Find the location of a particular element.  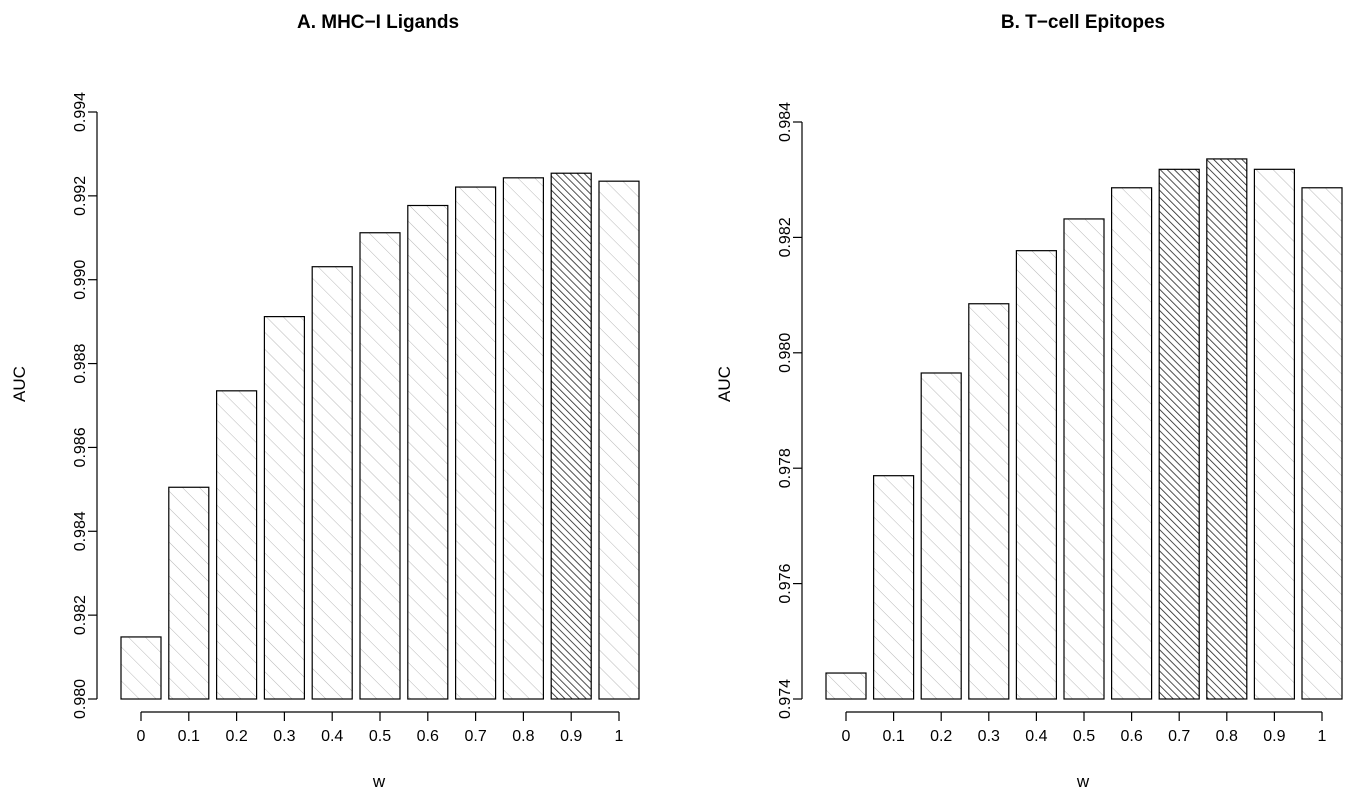

chart-b-title: B. T−cell Epitopes is located at coordinates (1083, 22).